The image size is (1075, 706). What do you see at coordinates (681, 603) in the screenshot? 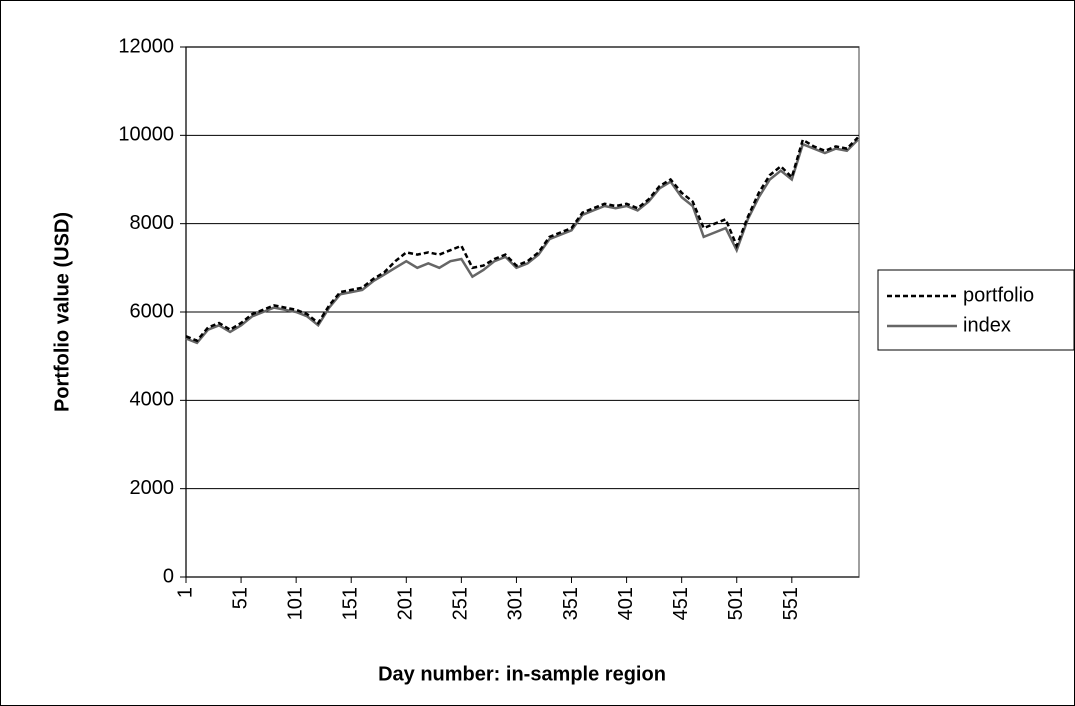
I see `x-tick-label: 451` at bounding box center [681, 603].